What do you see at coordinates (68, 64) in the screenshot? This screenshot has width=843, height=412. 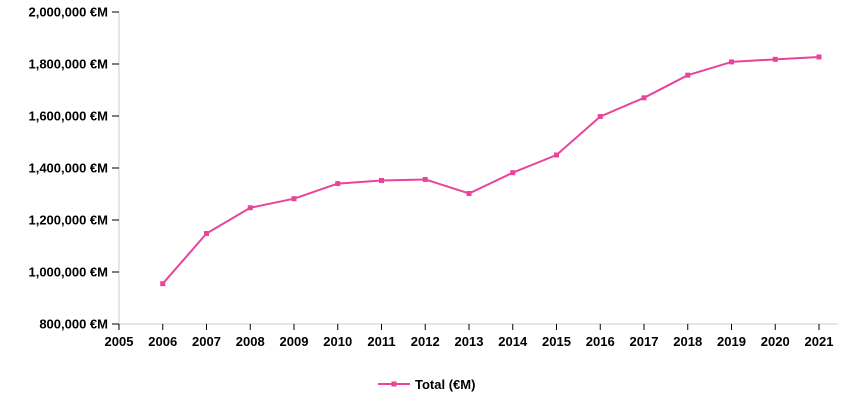 I see `y-tick-label: 1,800,000 €M` at bounding box center [68, 64].